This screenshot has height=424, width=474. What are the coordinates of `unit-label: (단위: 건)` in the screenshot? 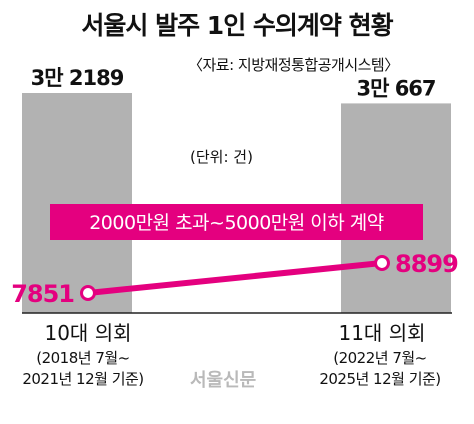 It's located at (221, 157).